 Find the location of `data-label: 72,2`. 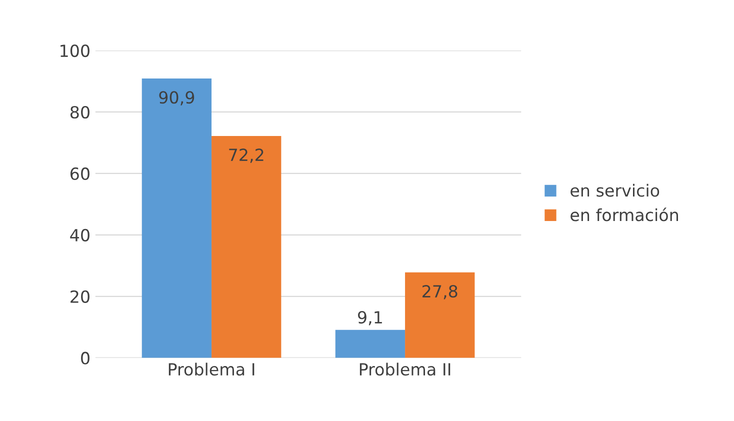

data-label: 72,2 is located at coordinates (246, 155).